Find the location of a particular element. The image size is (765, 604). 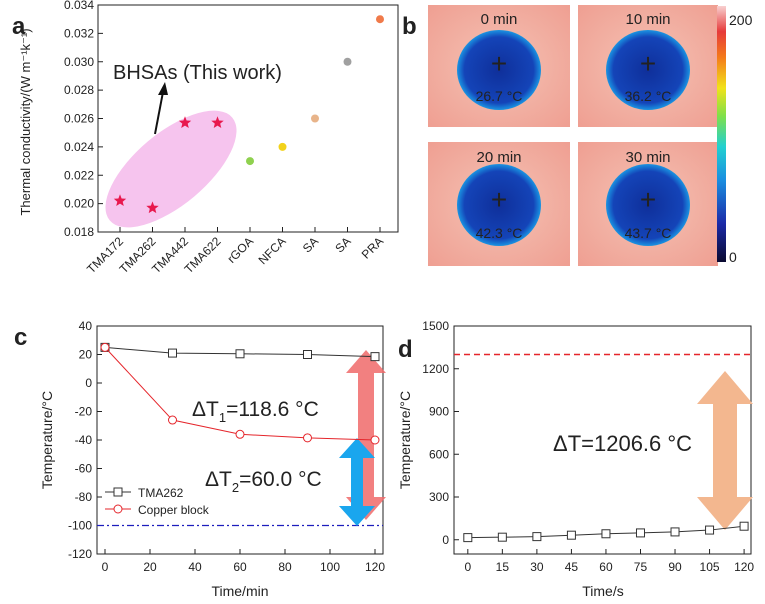

legend-item-copper-block: Copper block is located at coordinates (157, 510).